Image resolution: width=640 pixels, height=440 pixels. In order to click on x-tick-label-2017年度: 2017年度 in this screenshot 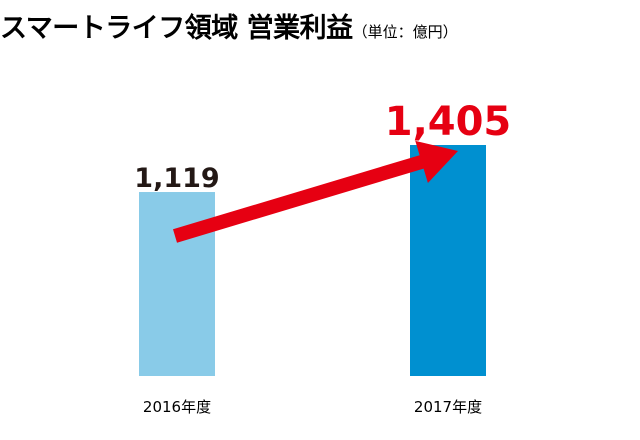, I will do `click(448, 407)`.